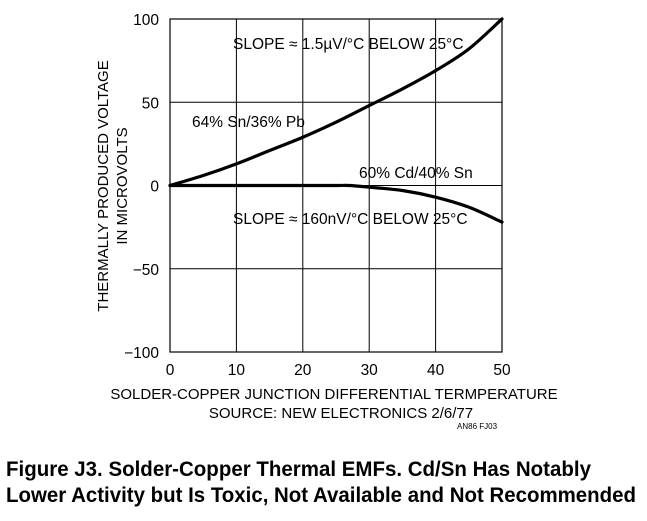  Describe the element at coordinates (336, 203) in the screenshot. I see `series-line-cd-sn` at that location.